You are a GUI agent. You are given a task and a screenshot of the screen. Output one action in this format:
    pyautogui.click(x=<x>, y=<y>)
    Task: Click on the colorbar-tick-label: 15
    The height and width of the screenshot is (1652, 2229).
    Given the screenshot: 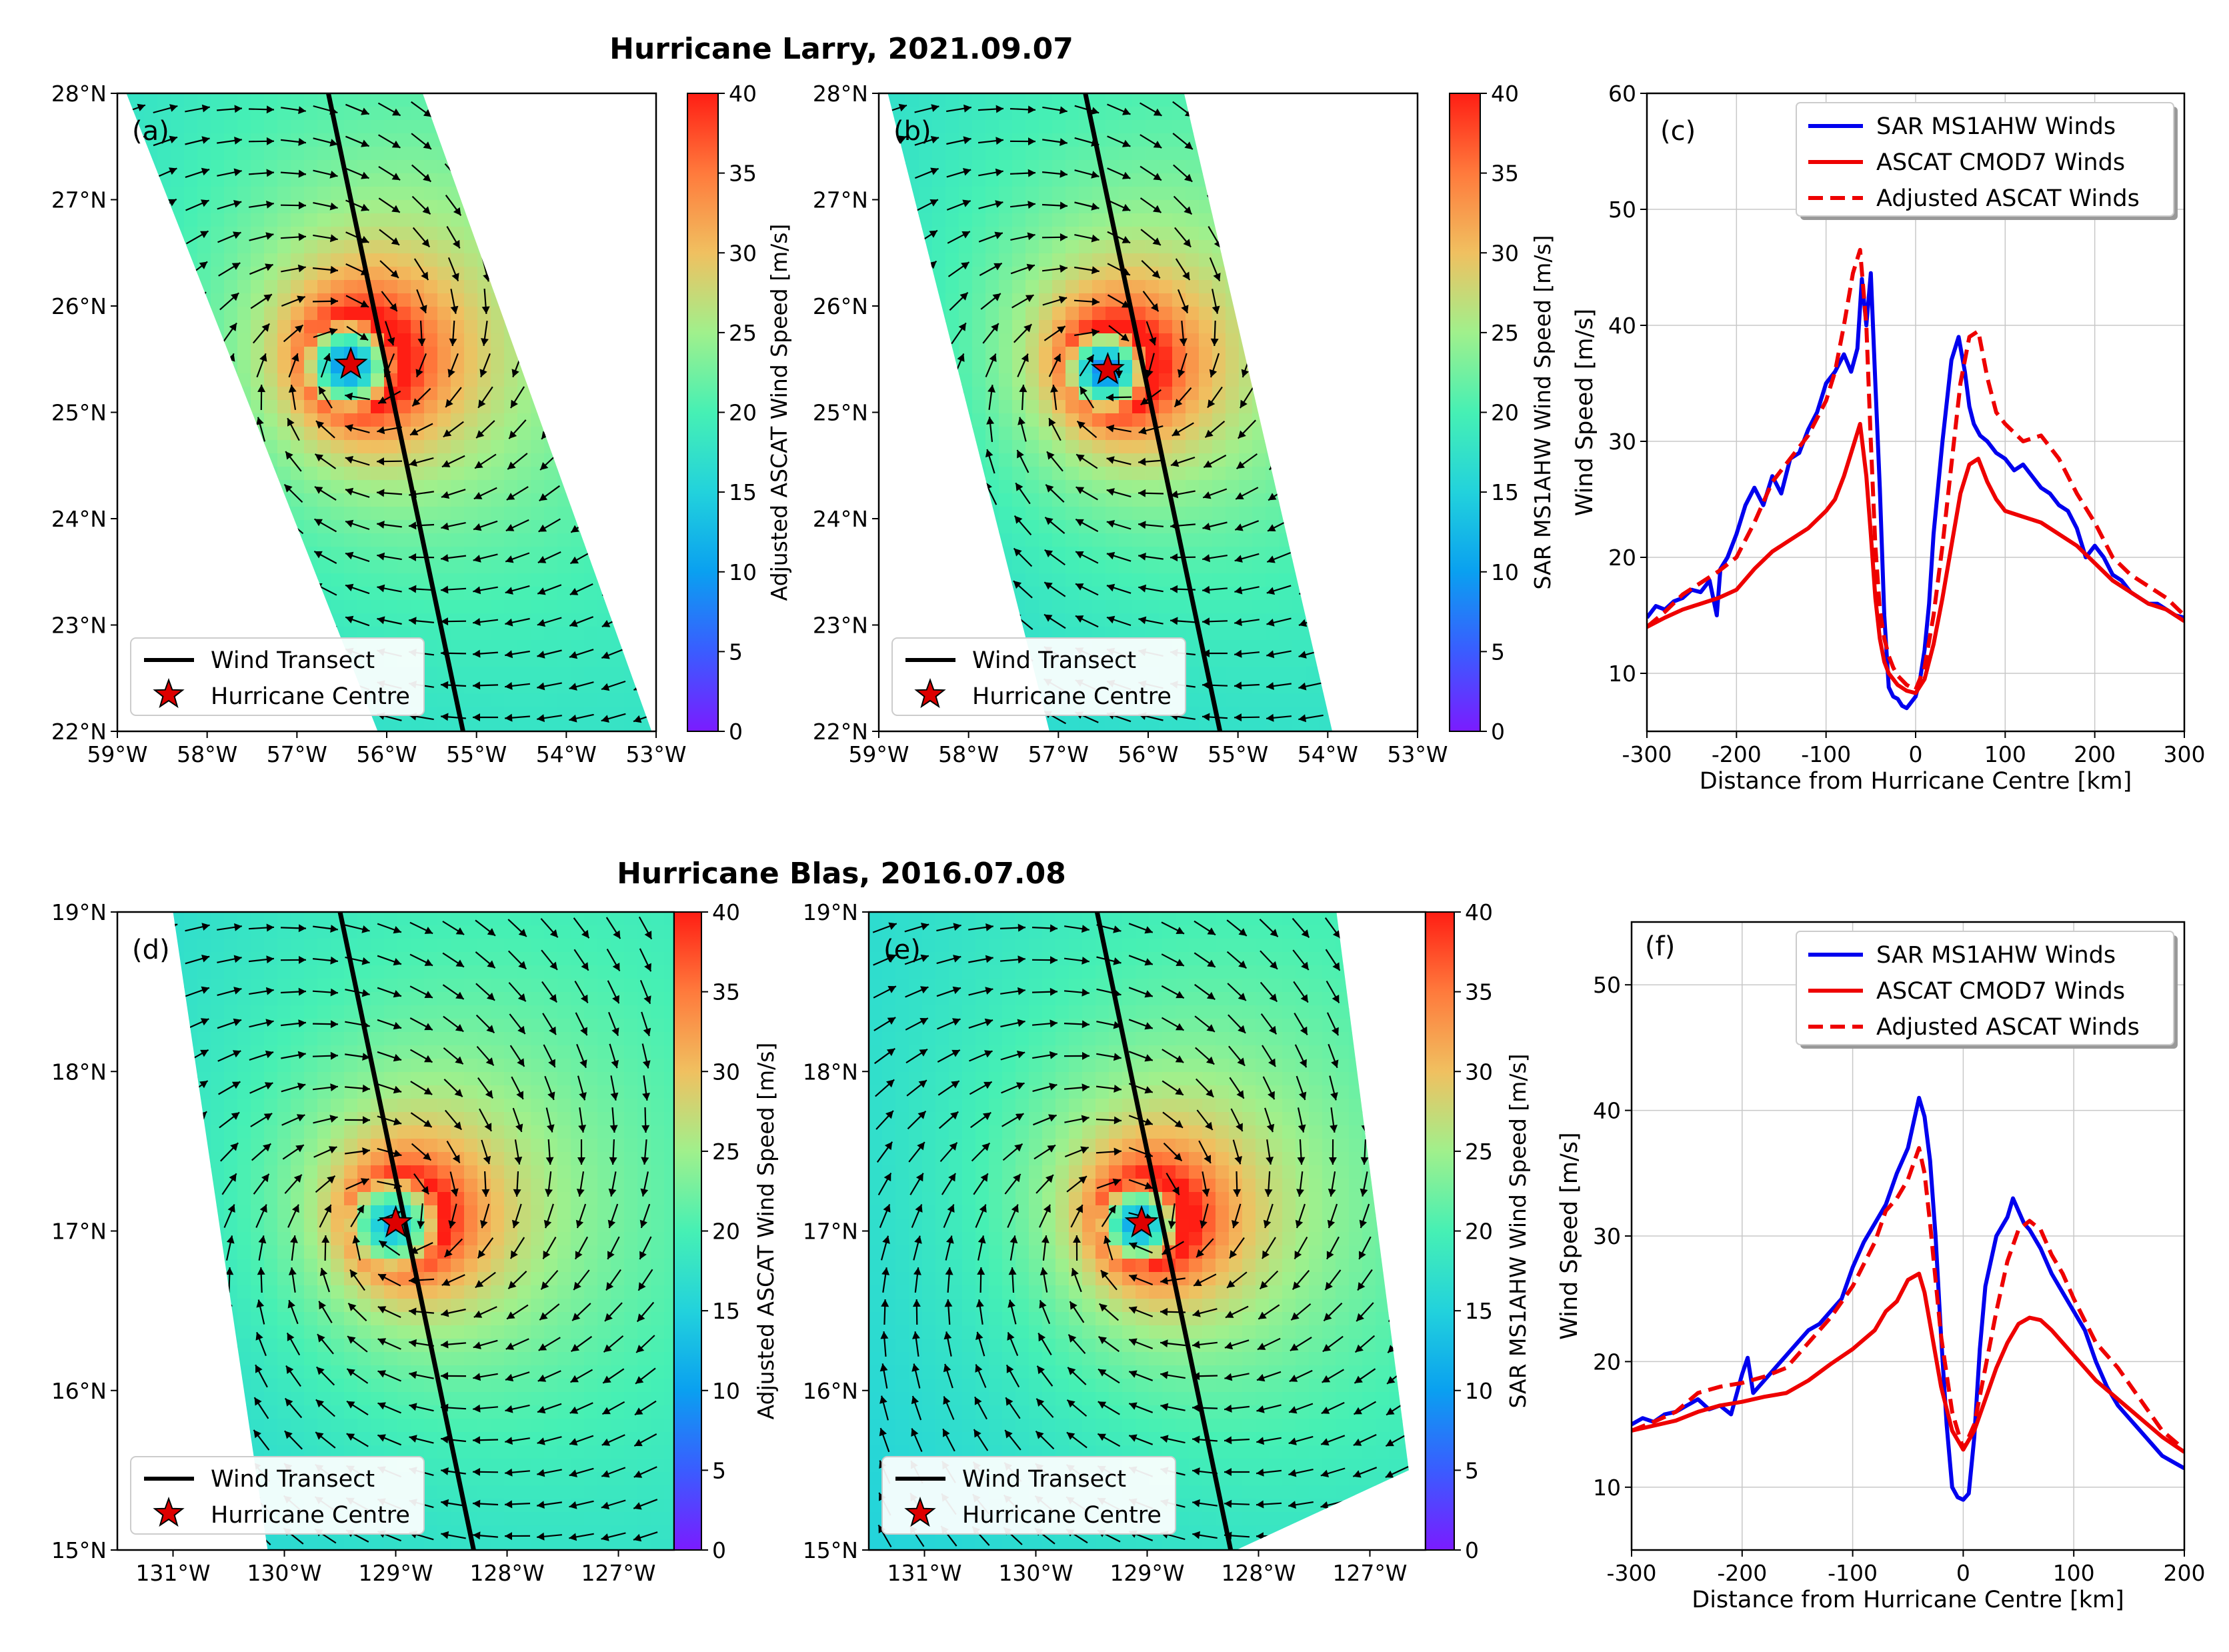 What is the action you would take?
    pyautogui.click(x=743, y=492)
    